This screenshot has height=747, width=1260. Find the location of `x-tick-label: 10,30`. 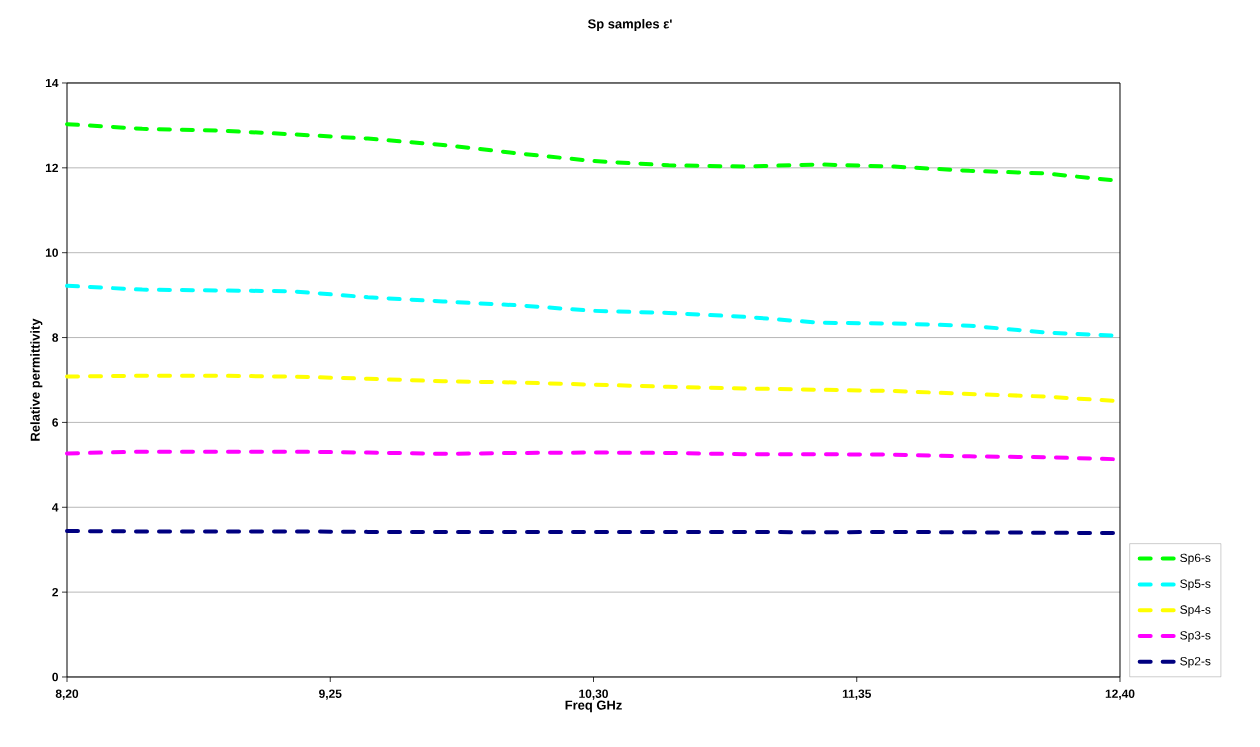

x-tick-label: 10,30 is located at coordinates (593, 694).